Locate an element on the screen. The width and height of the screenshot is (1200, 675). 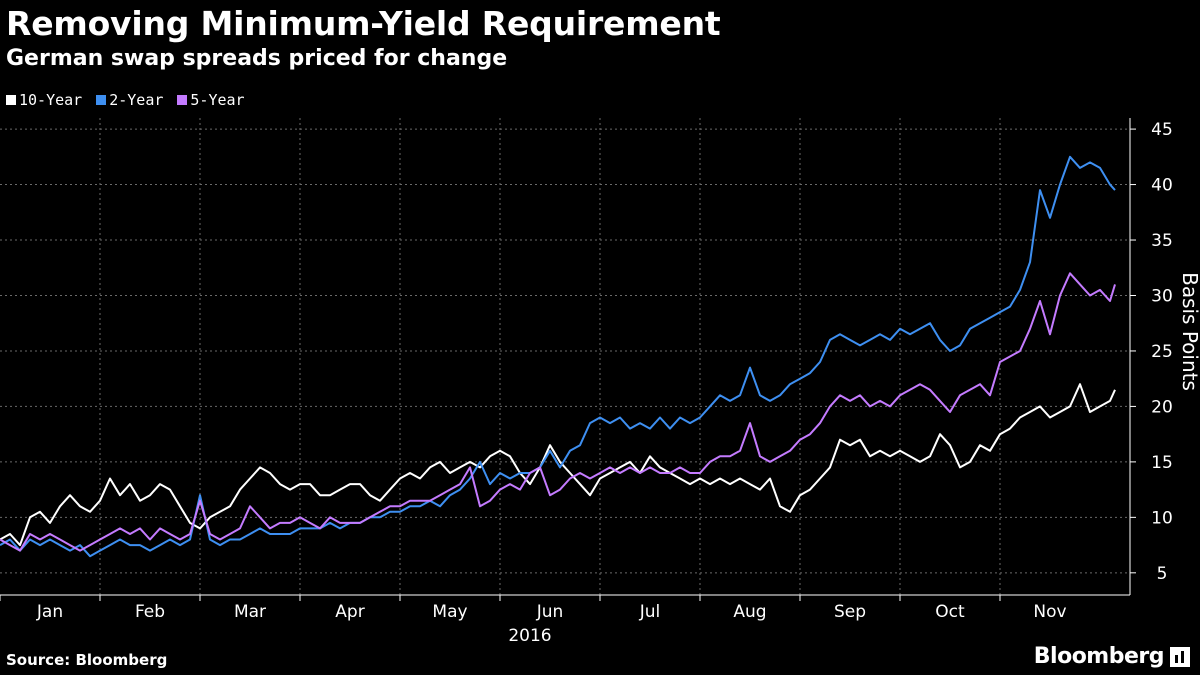
y-tick-label-5: 5 is located at coordinates (1162, 574).